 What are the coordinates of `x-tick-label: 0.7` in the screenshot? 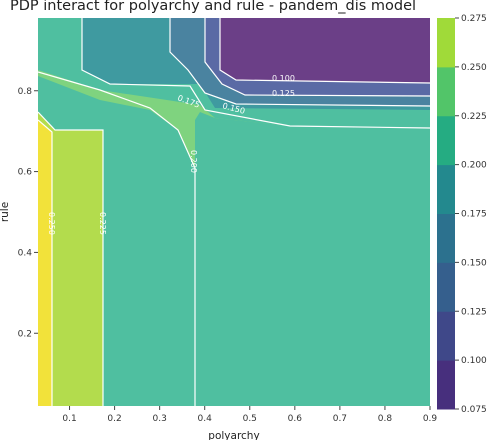 It's located at (340, 419).